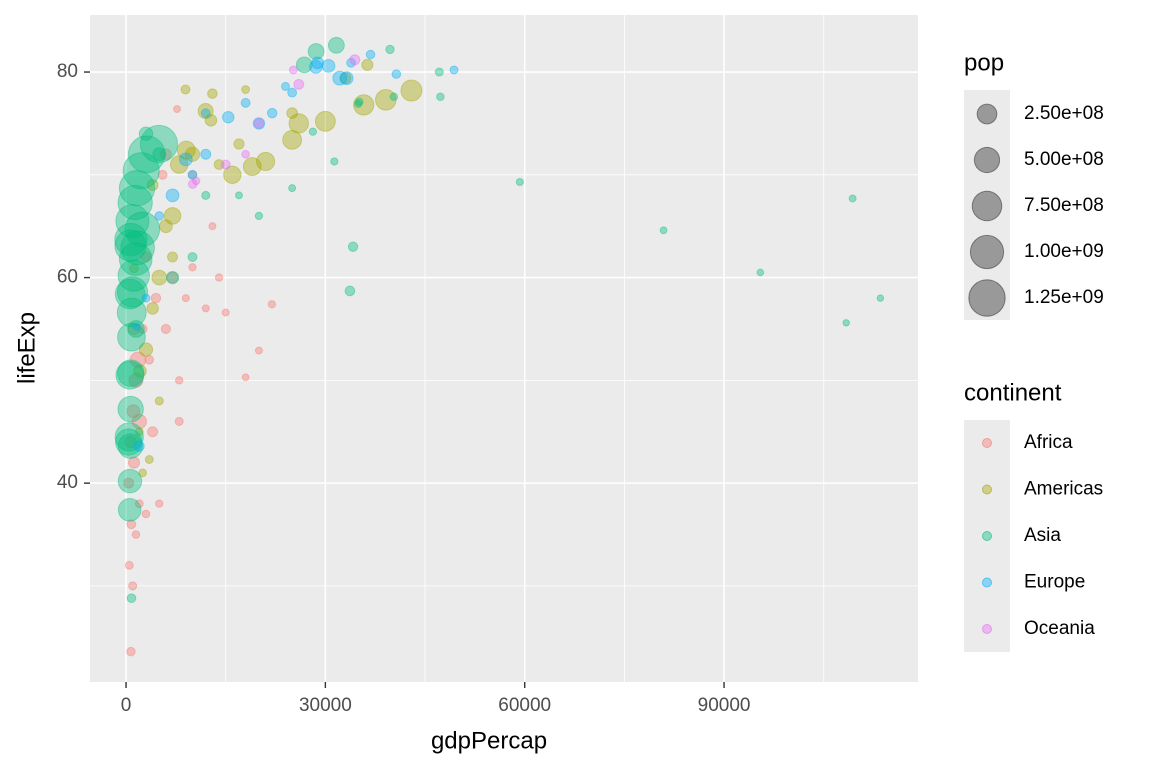 The width and height of the screenshot is (1152, 768). What do you see at coordinates (1059, 628) in the screenshot?
I see `legend-label: Oceania` at bounding box center [1059, 628].